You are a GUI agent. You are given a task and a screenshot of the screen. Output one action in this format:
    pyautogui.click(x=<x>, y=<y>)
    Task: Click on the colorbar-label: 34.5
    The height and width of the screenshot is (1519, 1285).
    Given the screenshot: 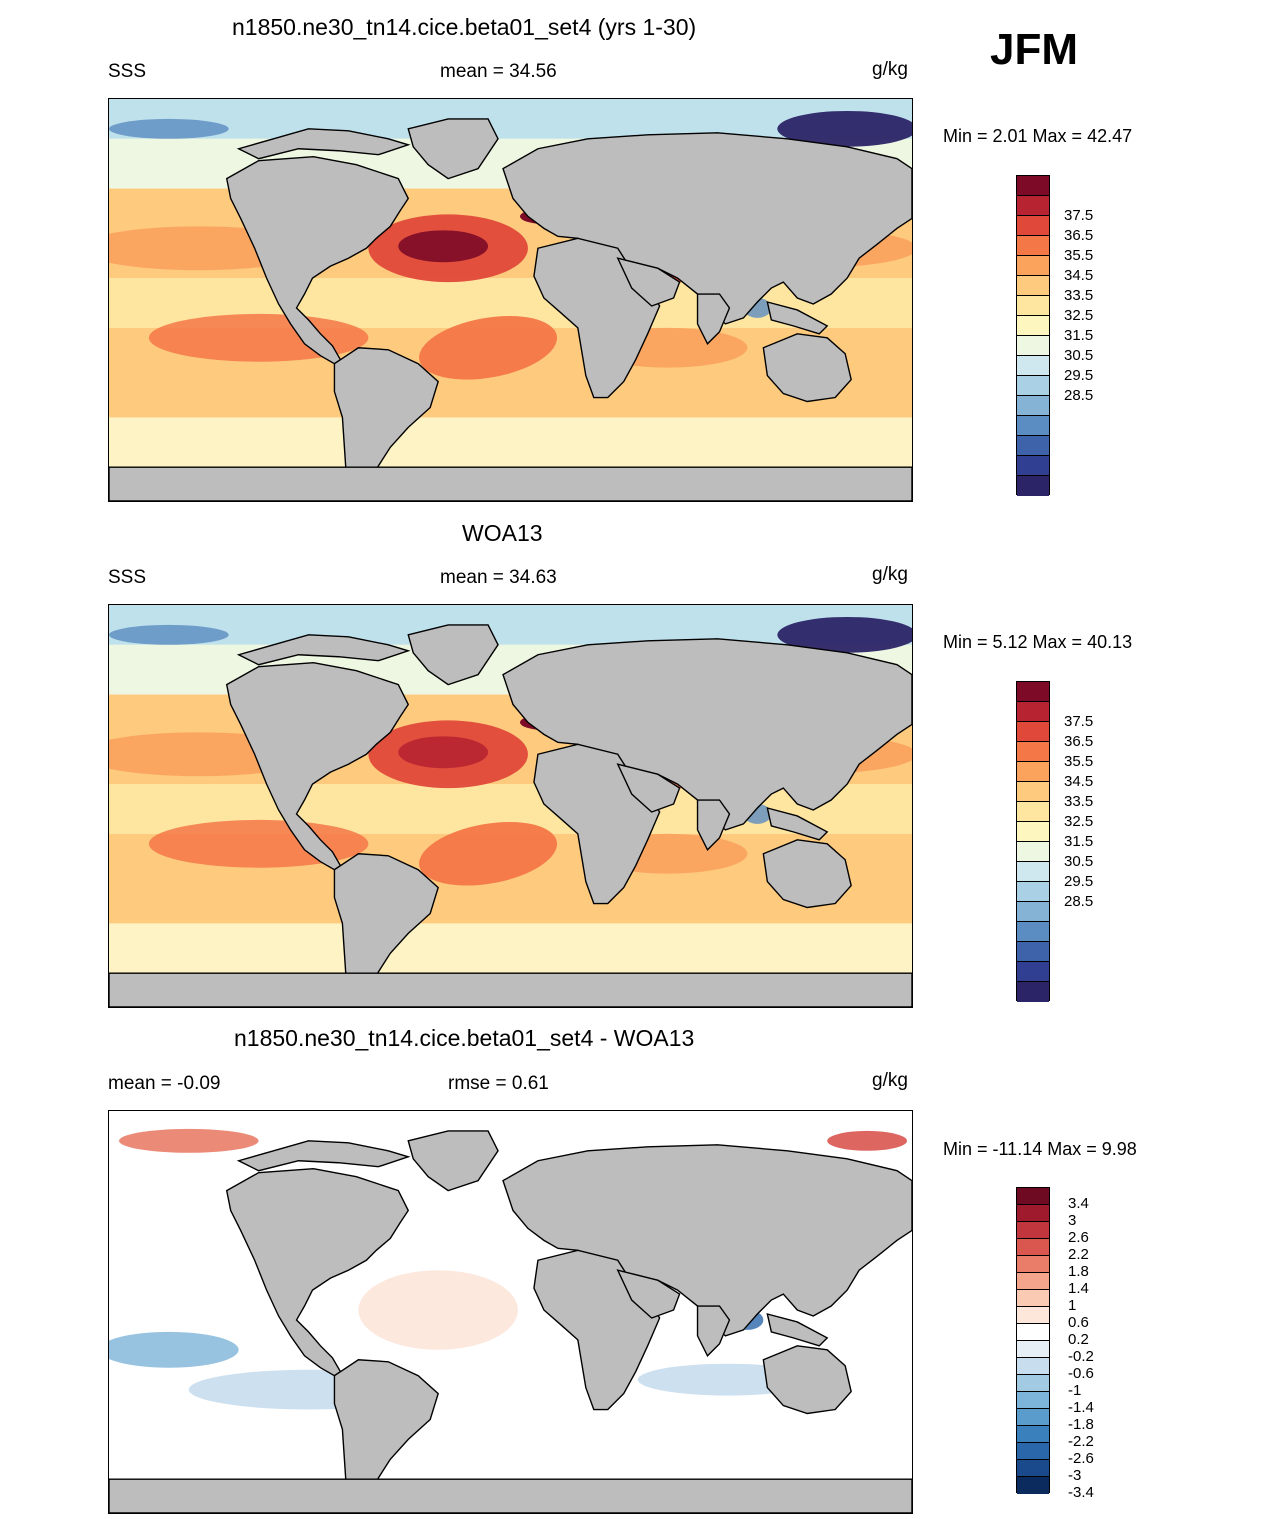 What is the action you would take?
    pyautogui.click(x=1079, y=275)
    